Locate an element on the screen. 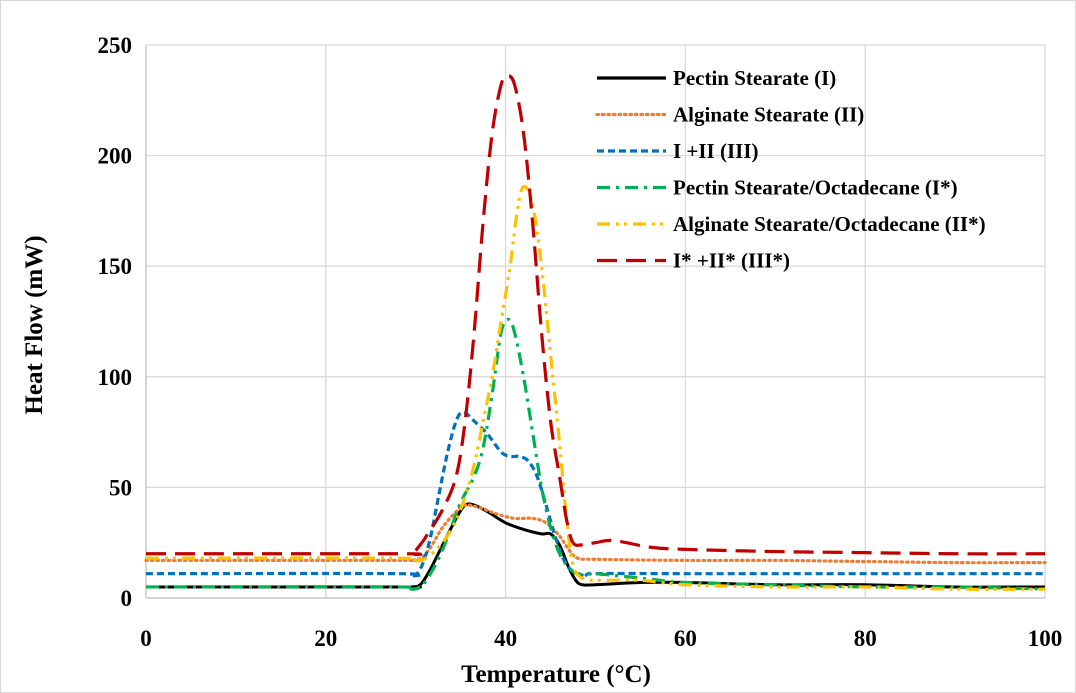 This screenshot has height=693, width=1076. y-tick-label: 0 is located at coordinates (127, 598).